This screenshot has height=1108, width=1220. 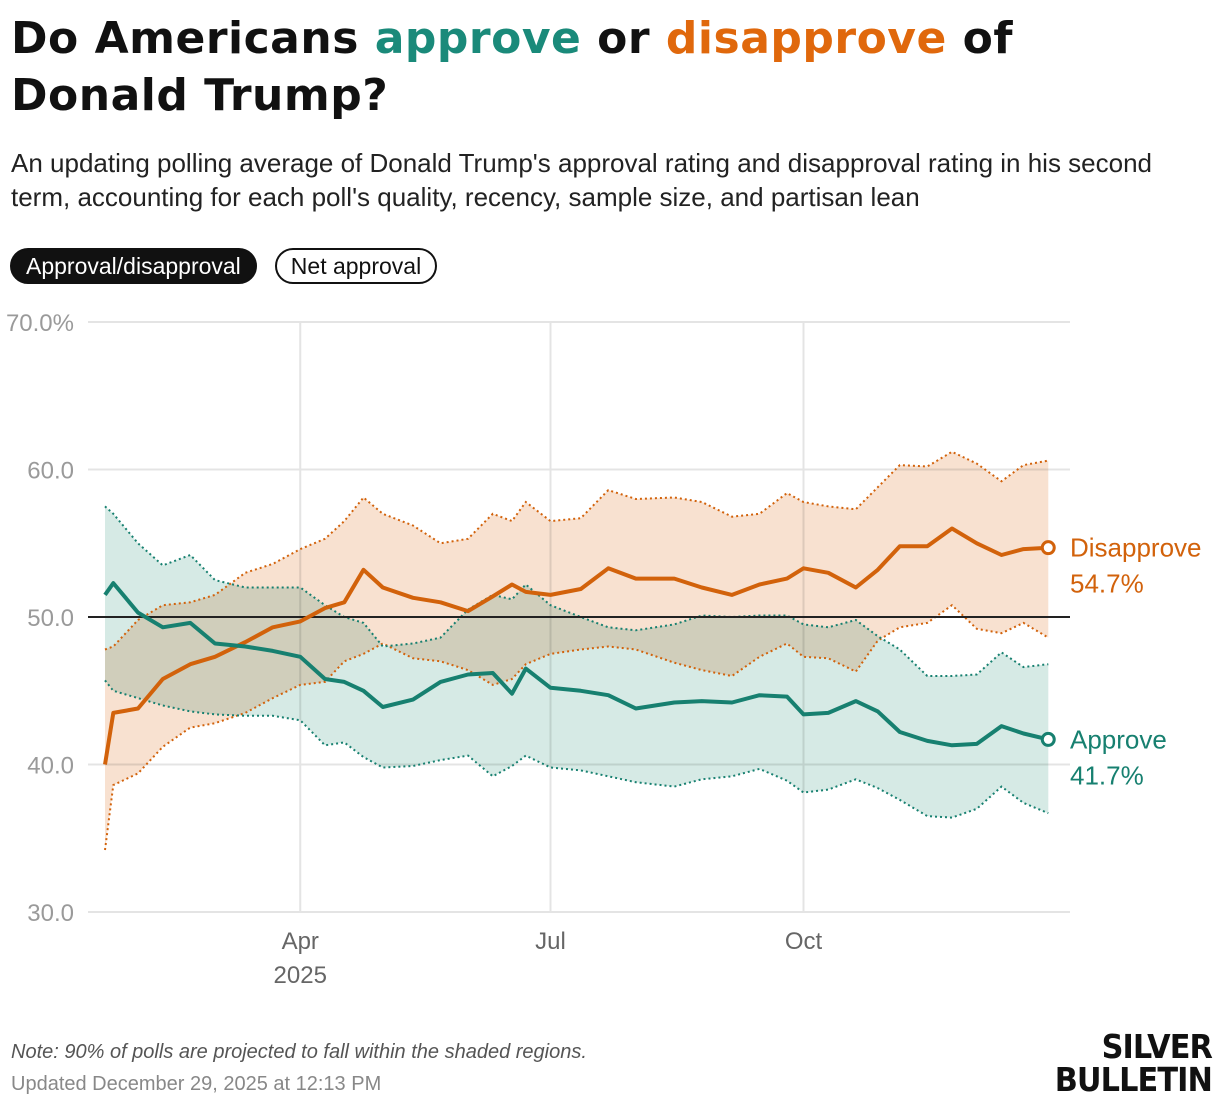 I want to click on disapprove-endpoint-marker, so click(x=1048, y=548).